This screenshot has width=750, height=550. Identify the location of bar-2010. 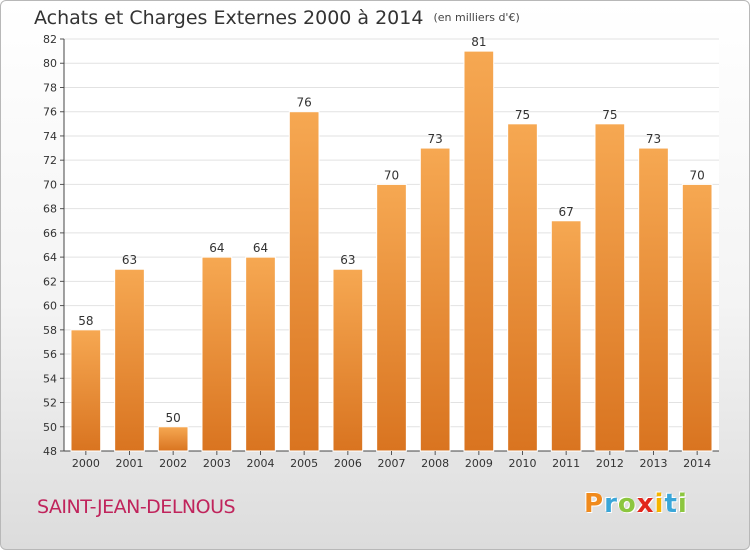
(522, 287).